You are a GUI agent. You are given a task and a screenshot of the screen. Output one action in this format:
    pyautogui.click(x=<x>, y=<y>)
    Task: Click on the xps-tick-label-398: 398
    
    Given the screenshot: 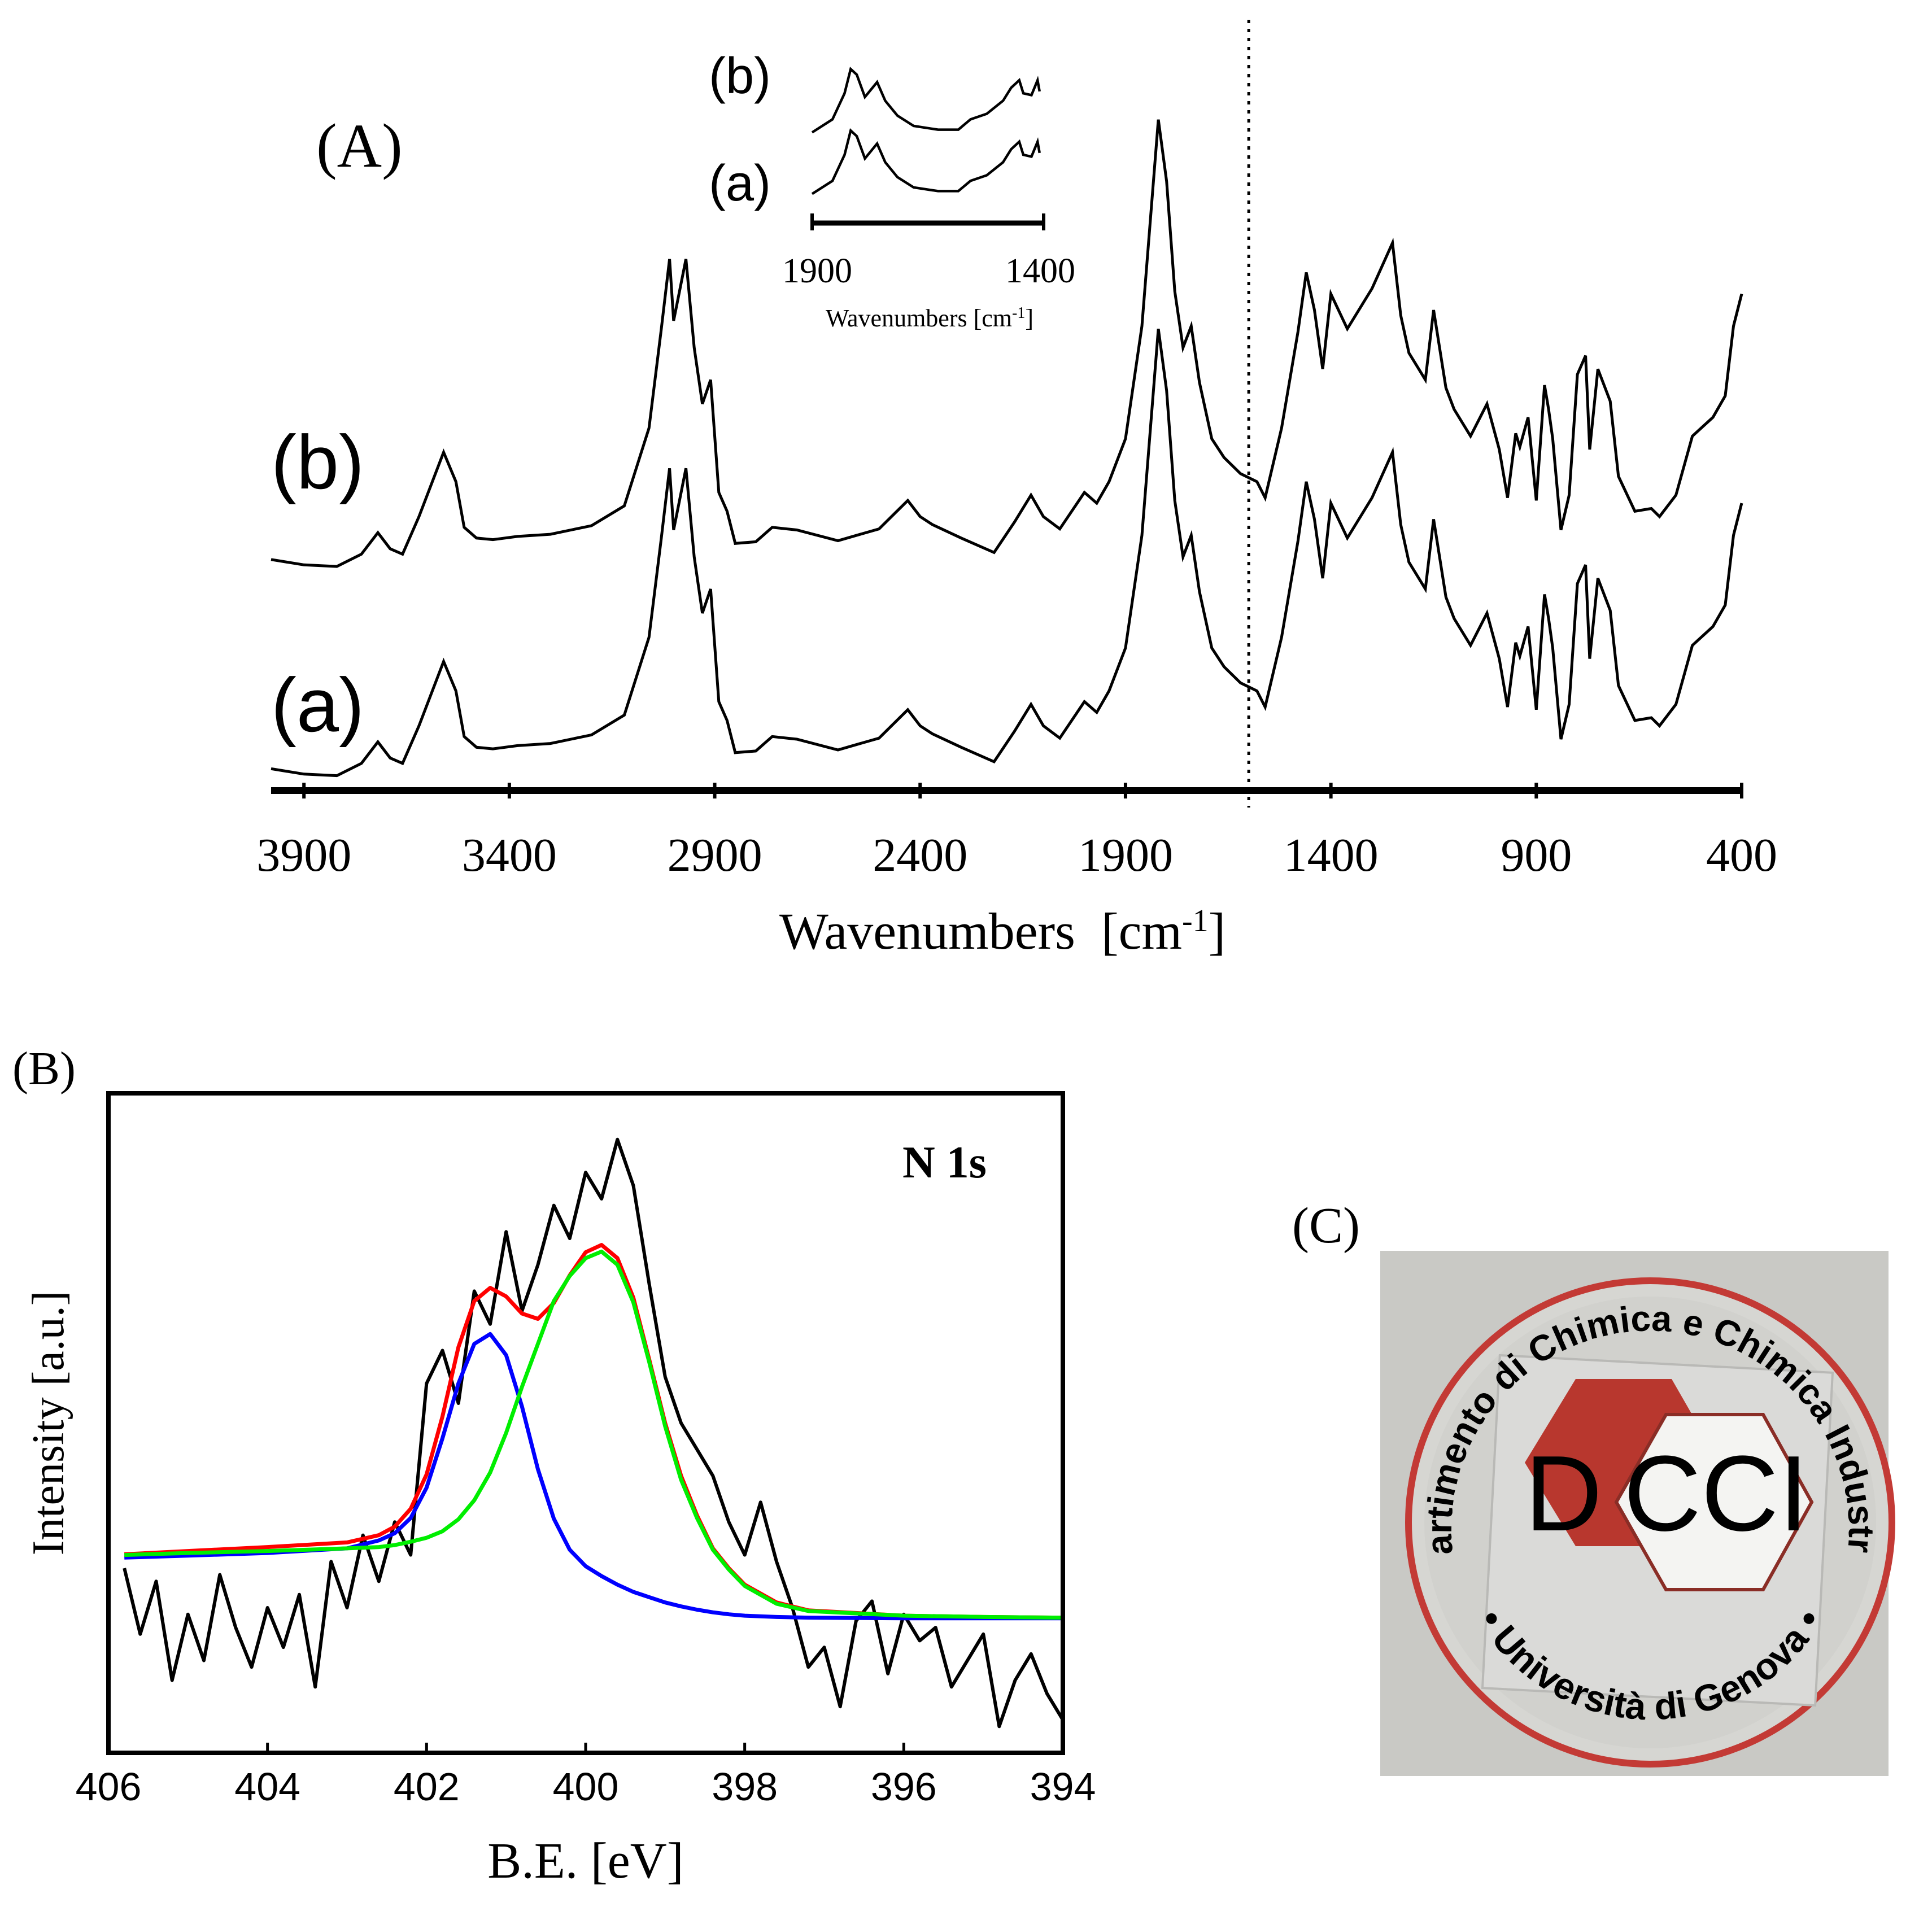 What is the action you would take?
    pyautogui.click(x=745, y=1787)
    